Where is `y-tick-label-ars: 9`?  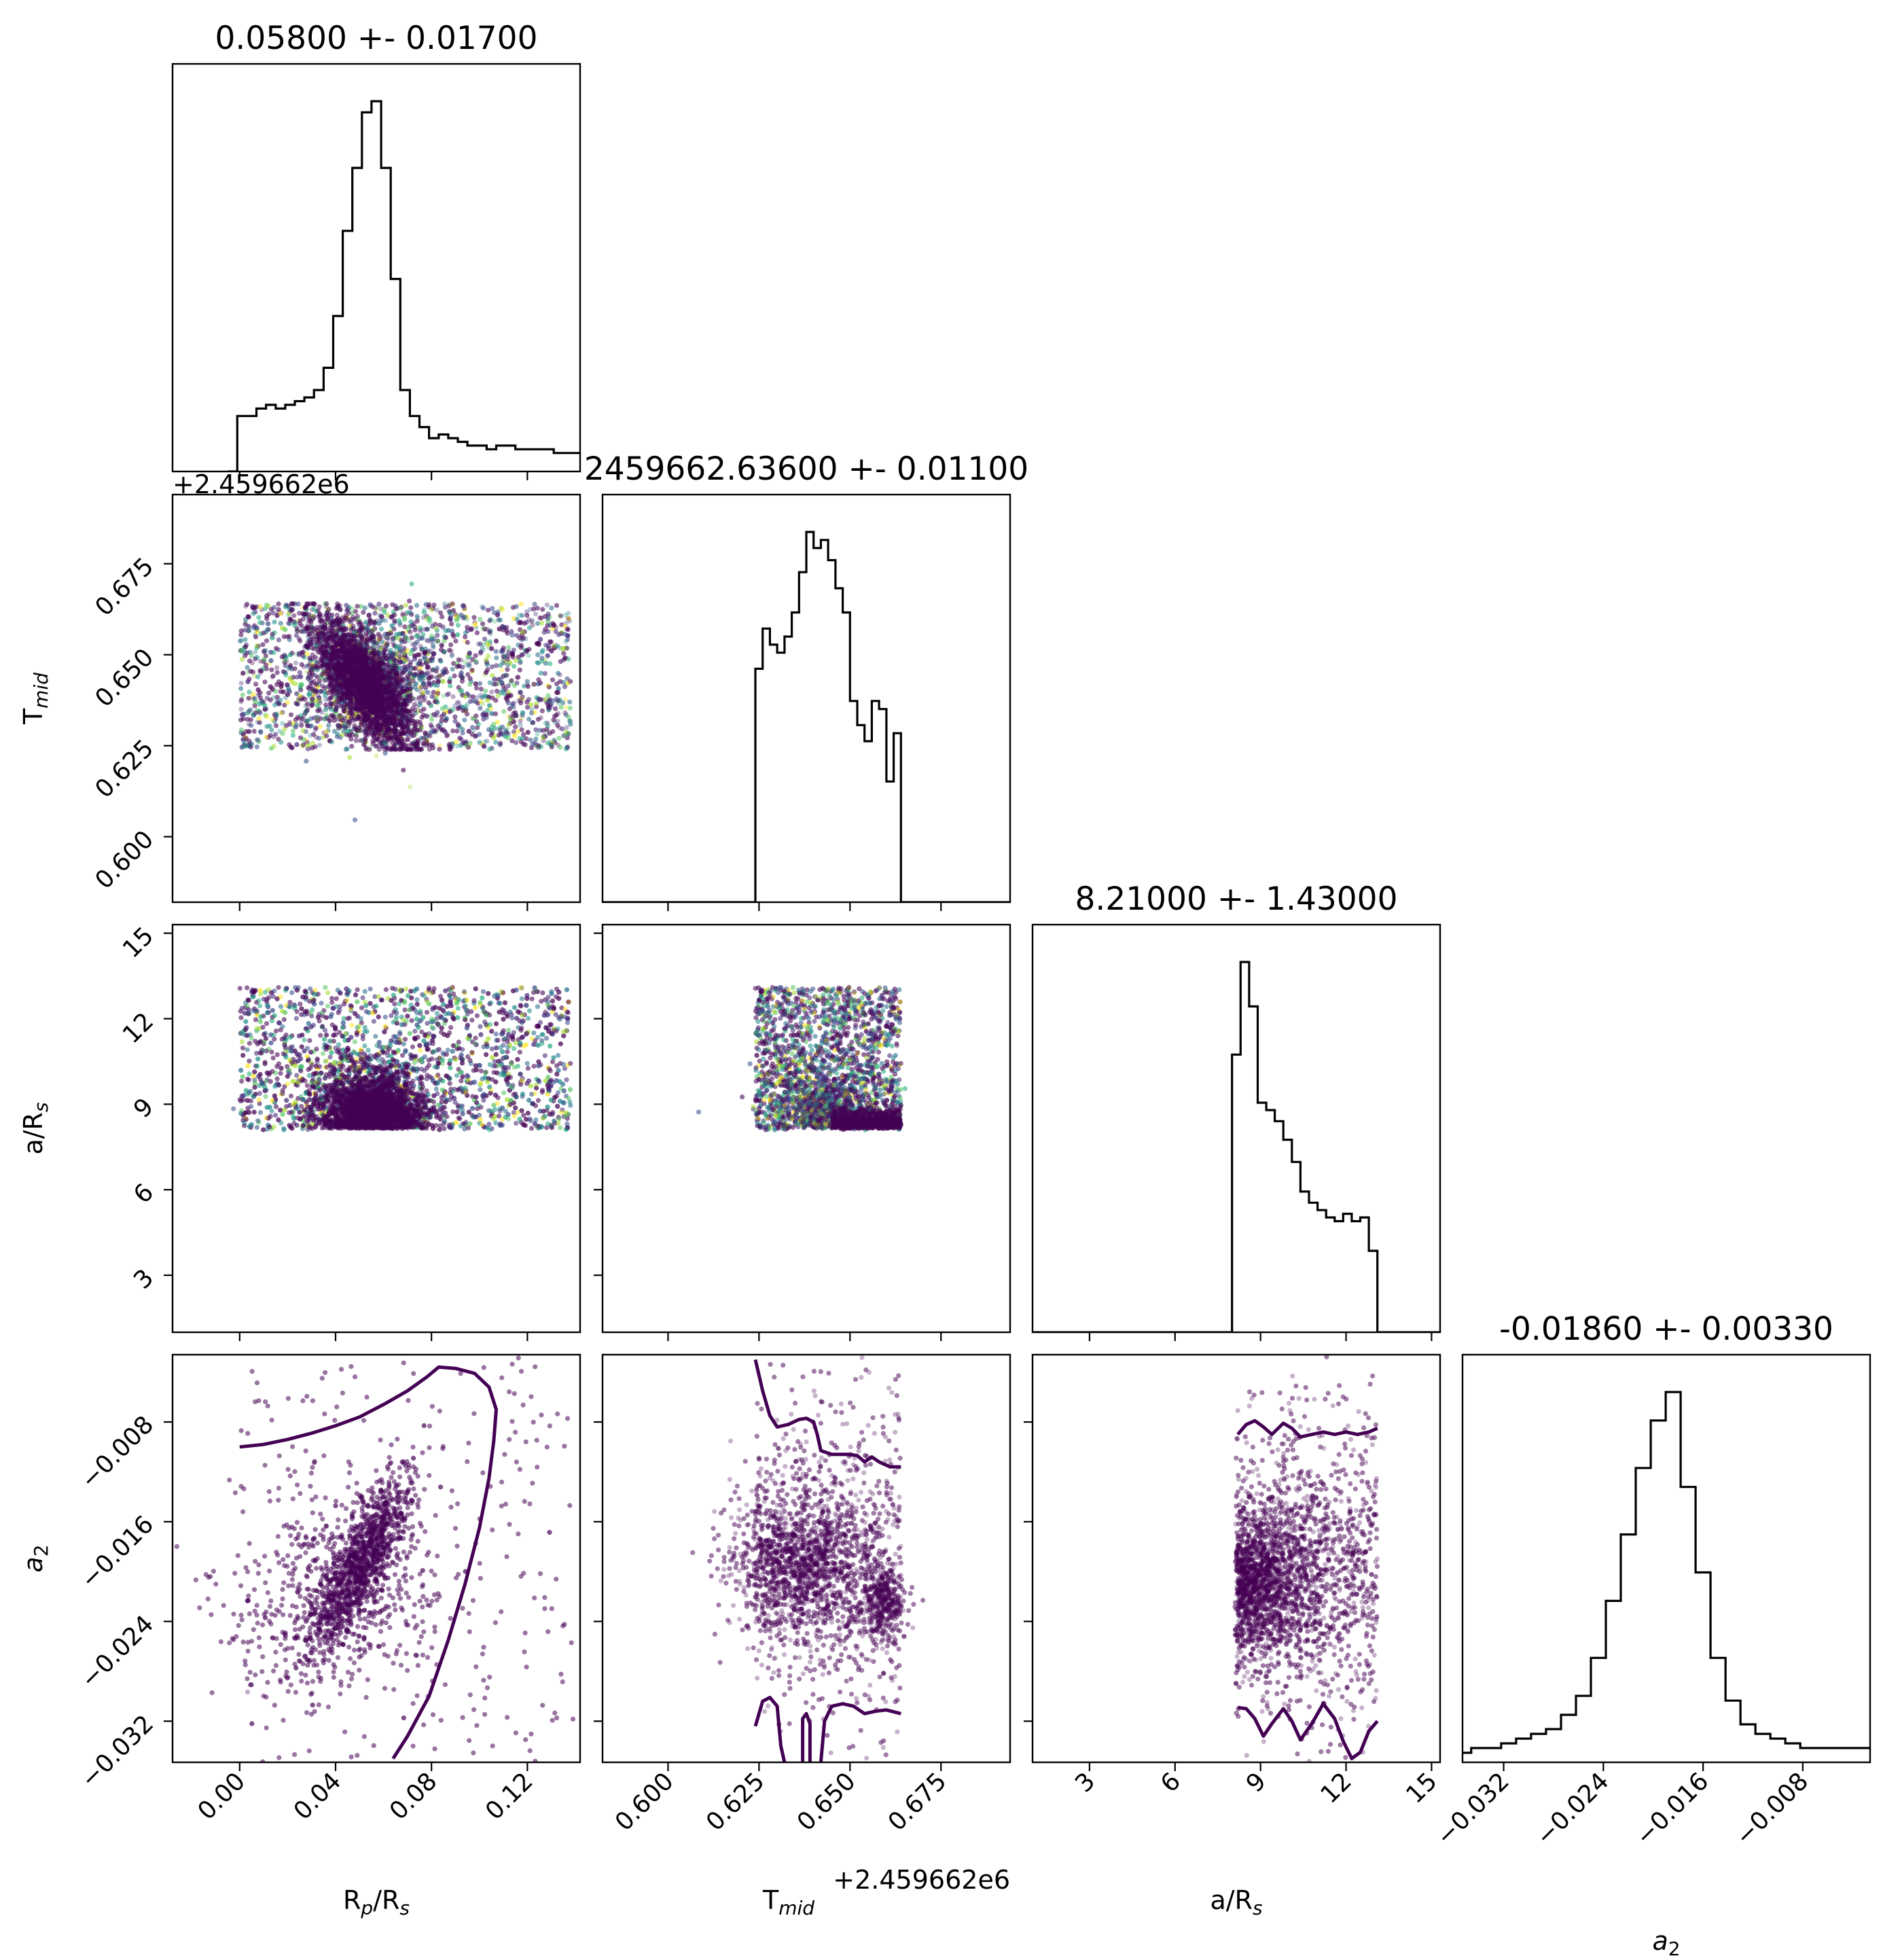
y-tick-label-ars: 9 is located at coordinates (143, 1108).